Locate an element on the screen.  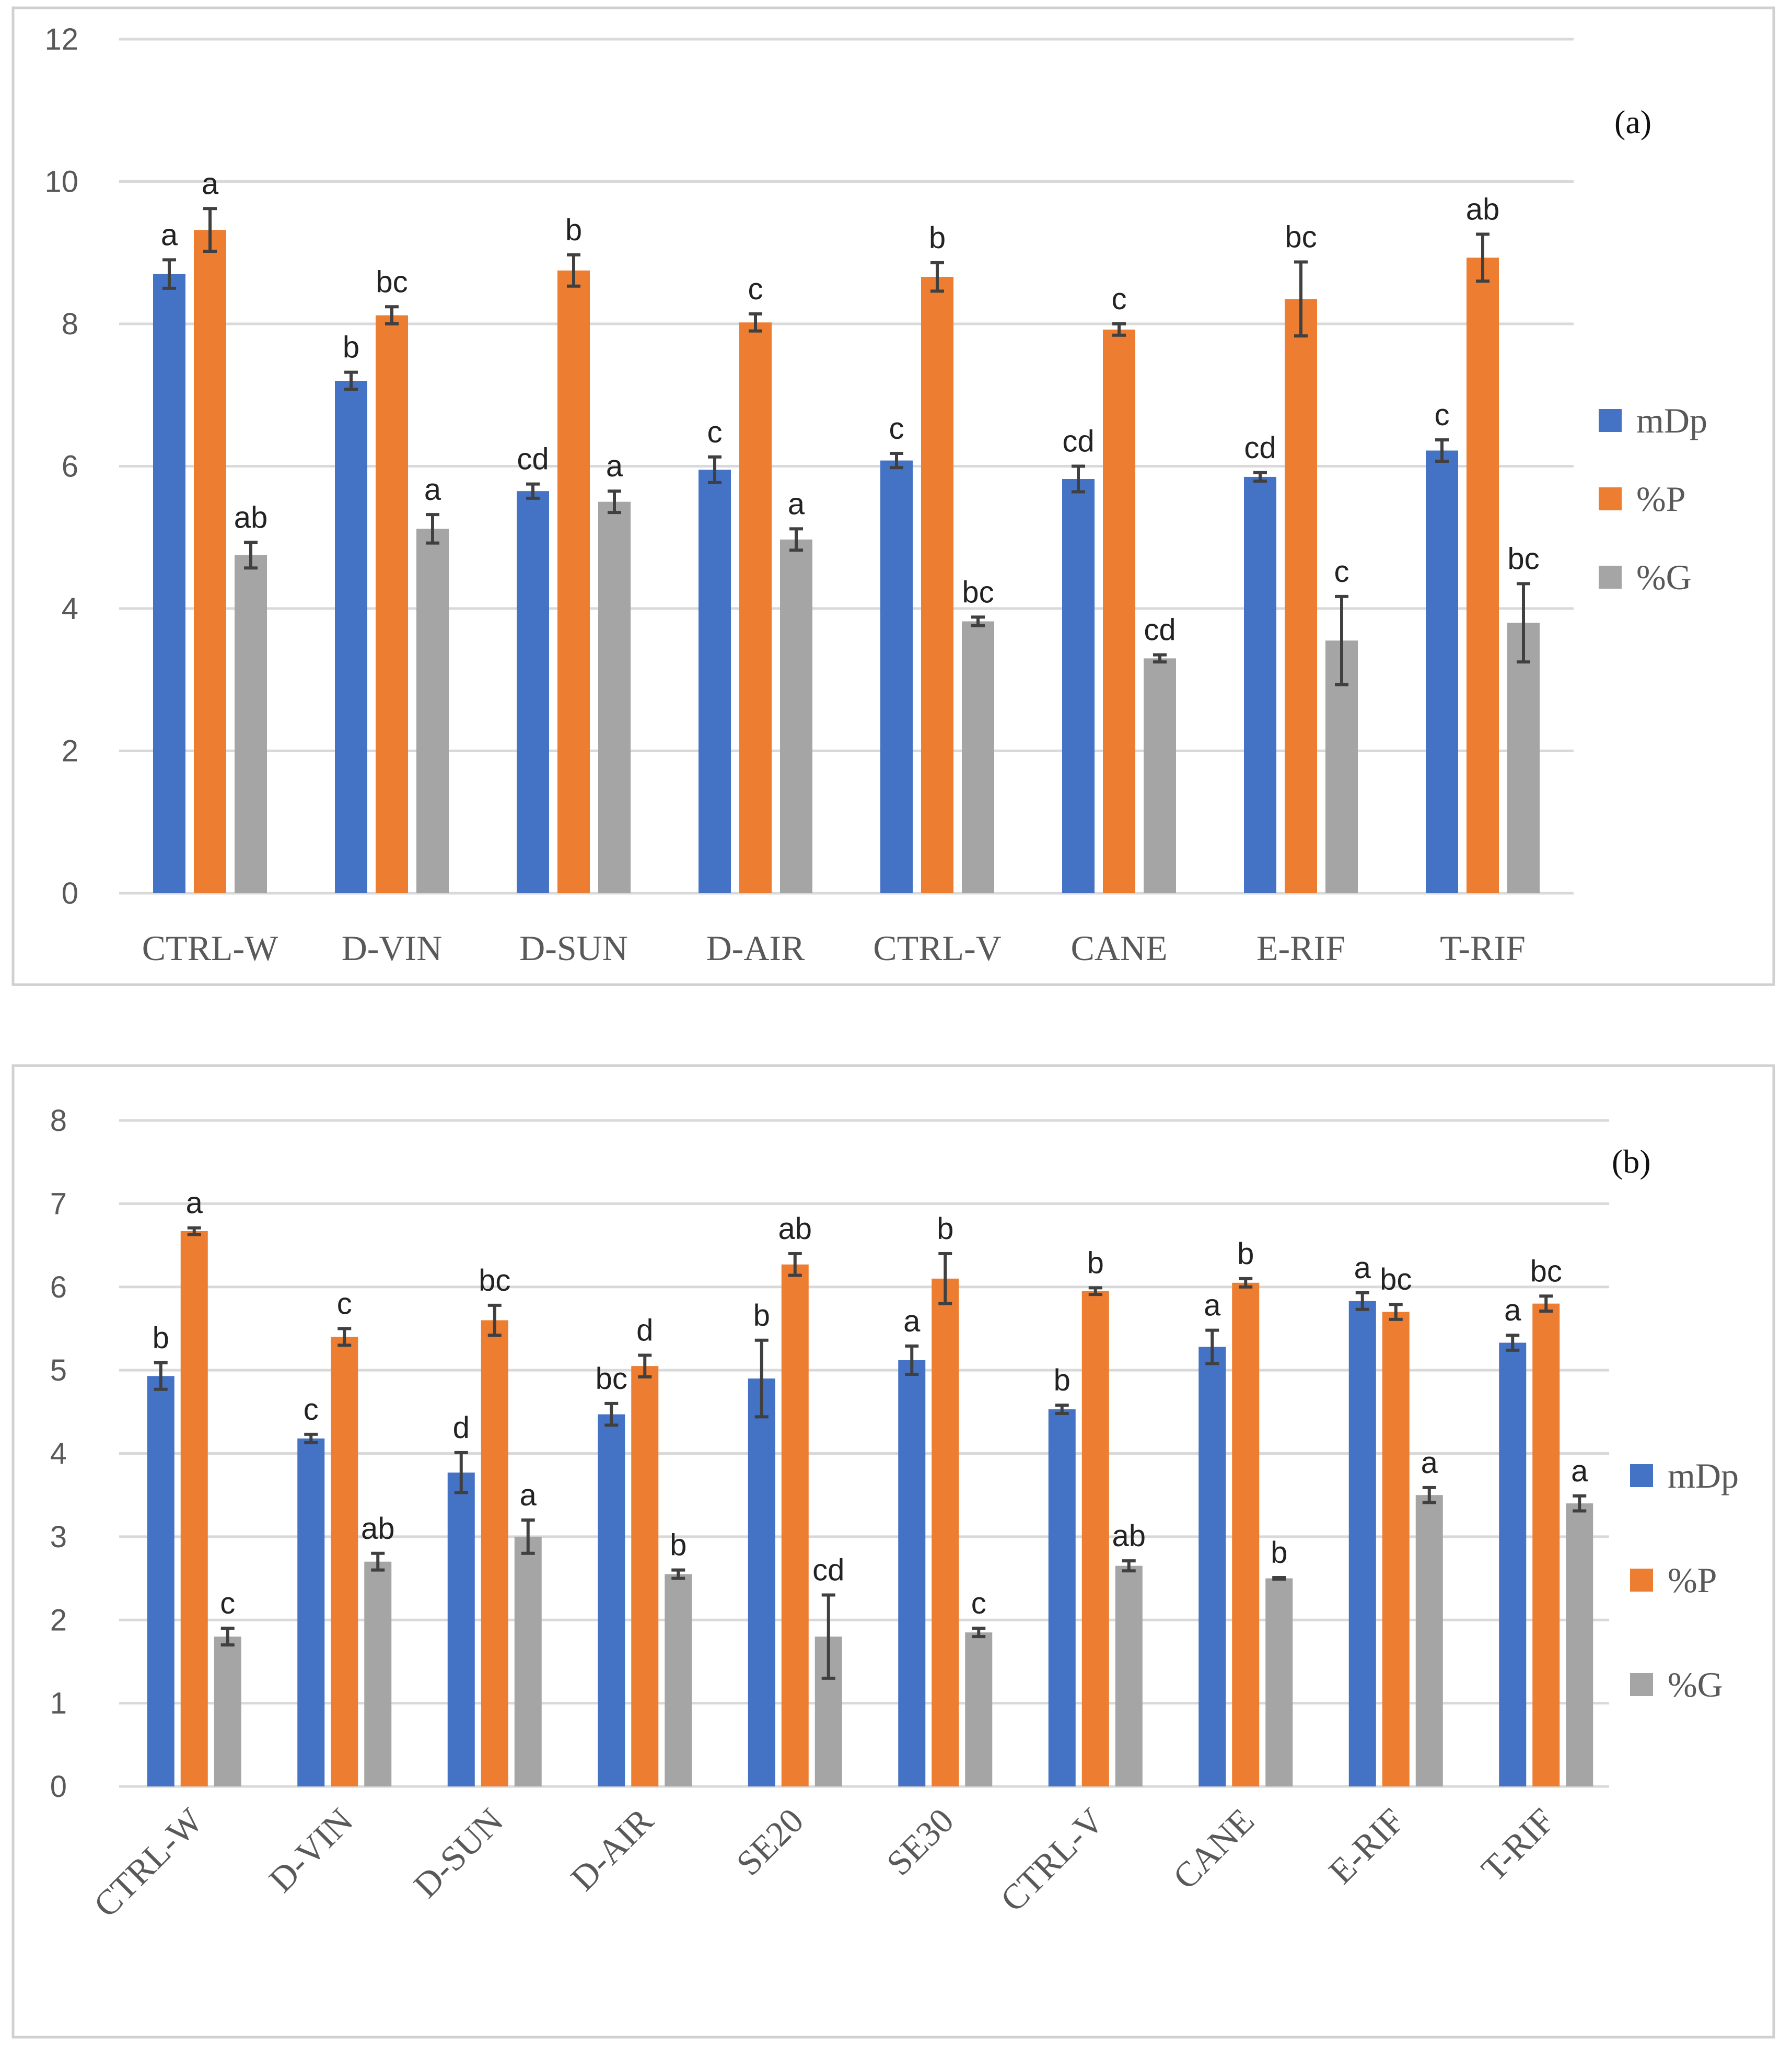
y-tick-label: 0 is located at coordinates (70, 893).